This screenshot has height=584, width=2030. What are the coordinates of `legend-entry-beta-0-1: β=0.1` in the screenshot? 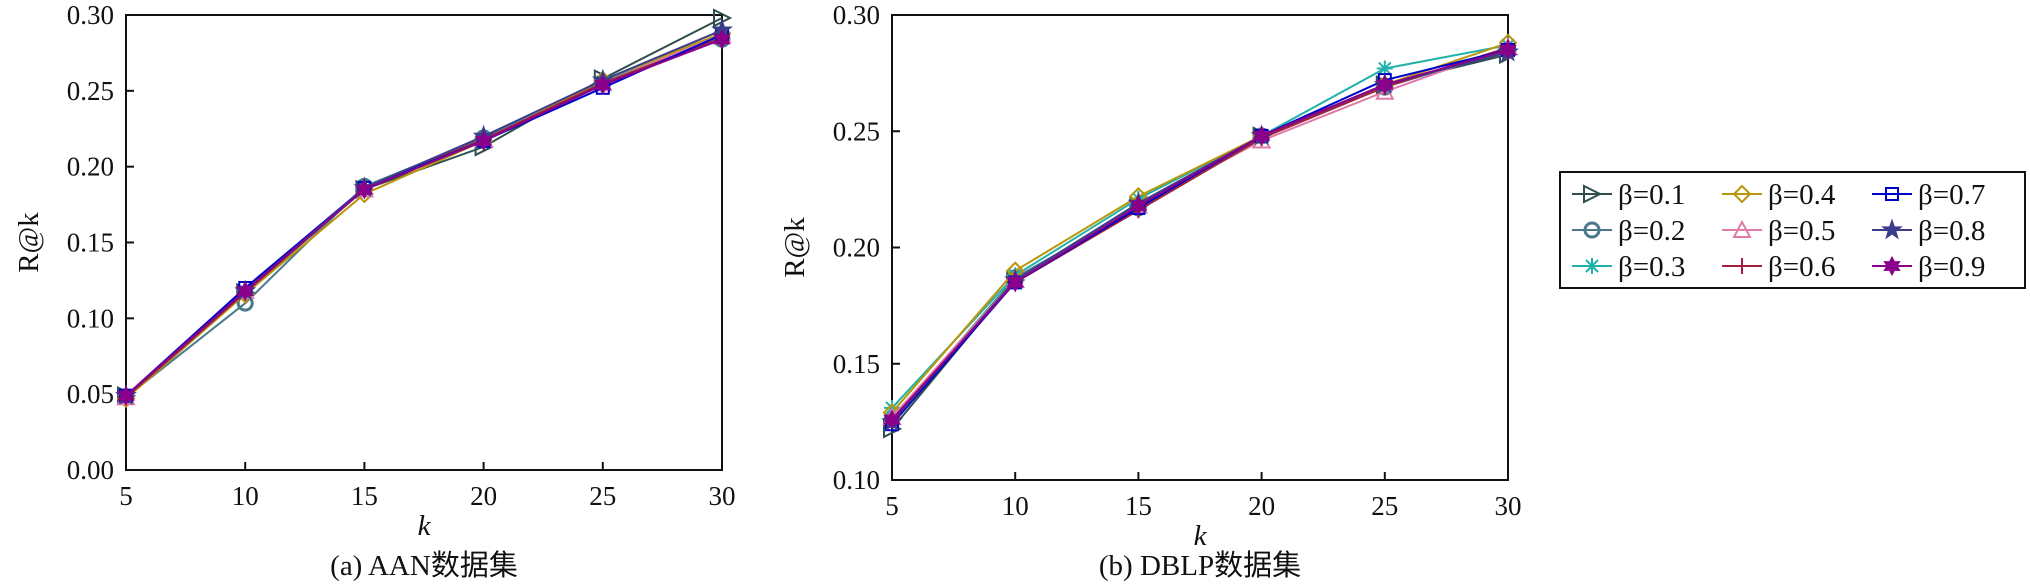 It's located at (1628, 195).